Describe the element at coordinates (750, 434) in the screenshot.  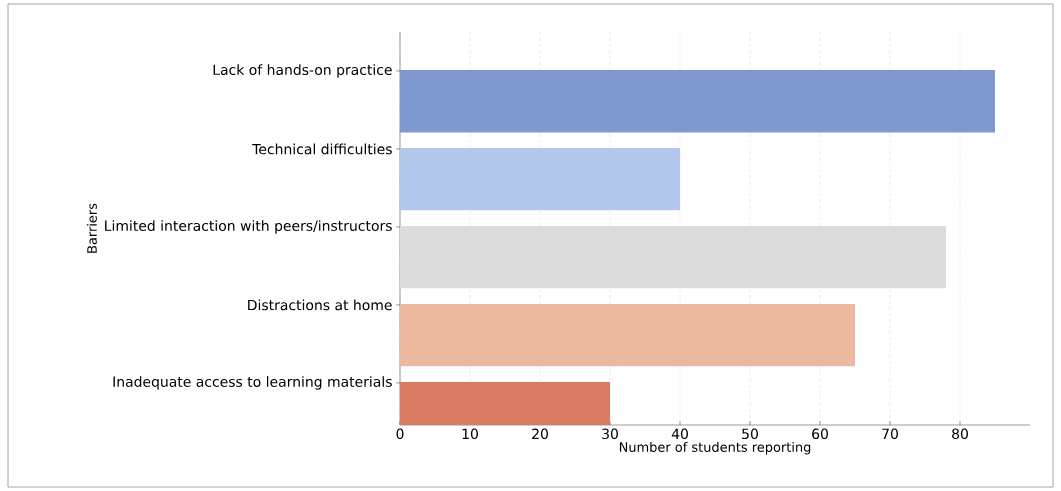
I see `x-tick-label: 50` at that location.